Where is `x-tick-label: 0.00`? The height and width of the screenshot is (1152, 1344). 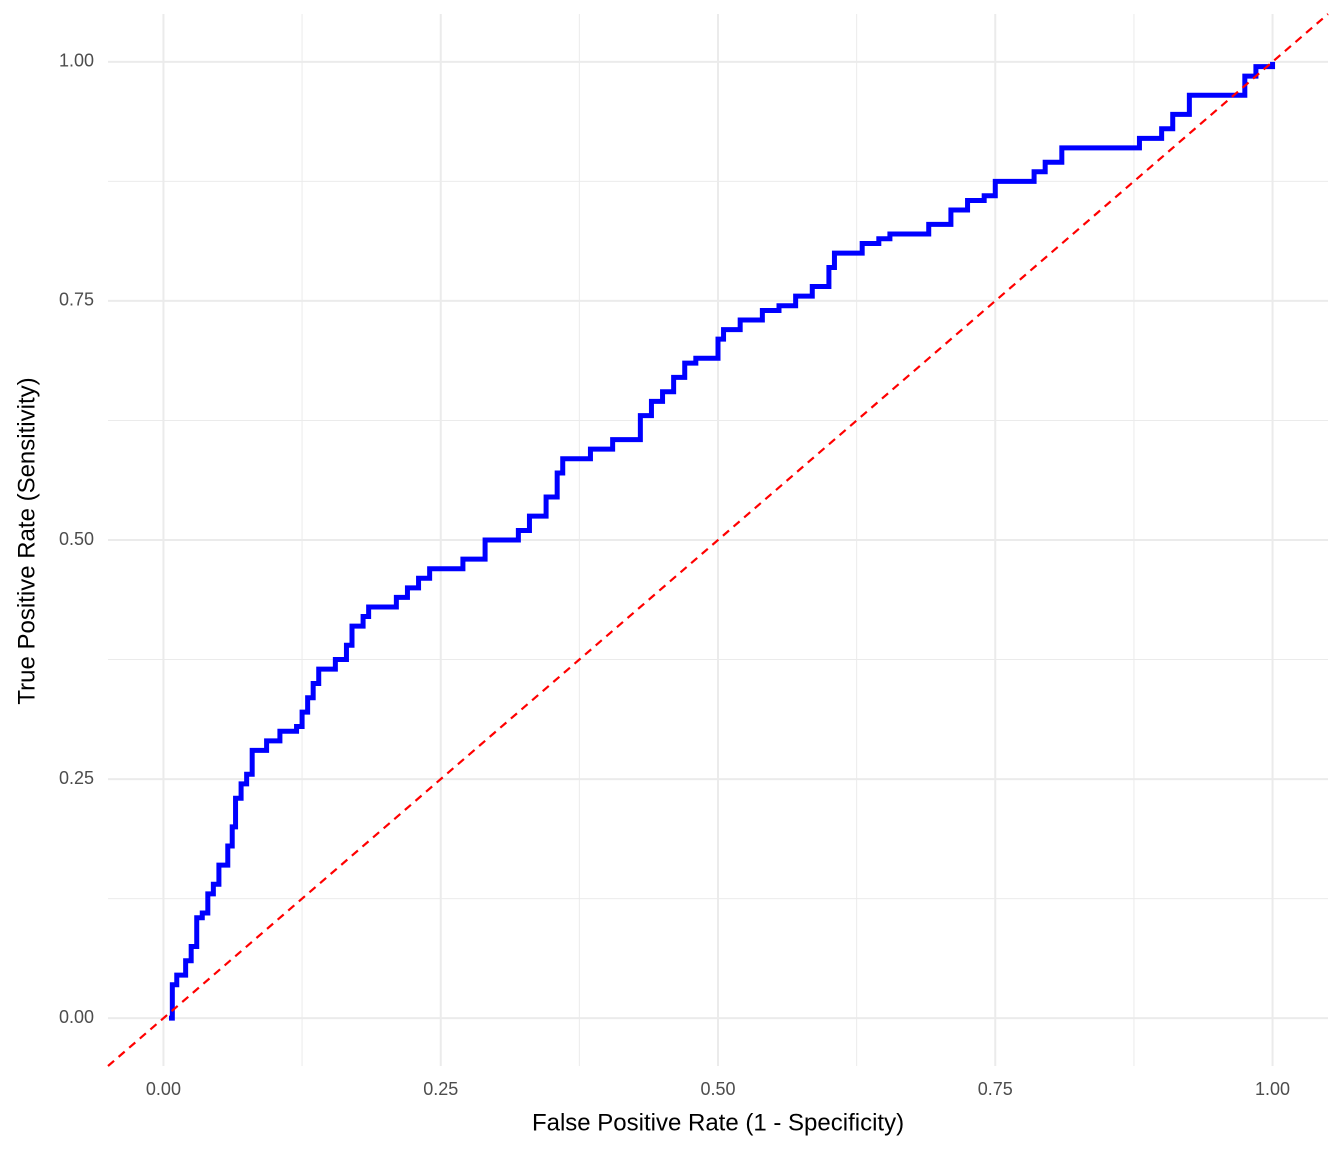 x-tick-label: 0.00 is located at coordinates (163, 1089).